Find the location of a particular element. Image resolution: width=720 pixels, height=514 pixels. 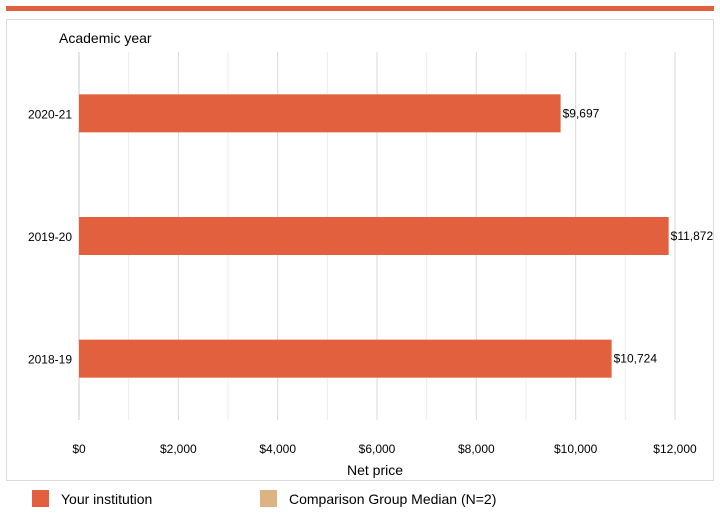

legend-swatch-your-institution is located at coordinates (40, 498).